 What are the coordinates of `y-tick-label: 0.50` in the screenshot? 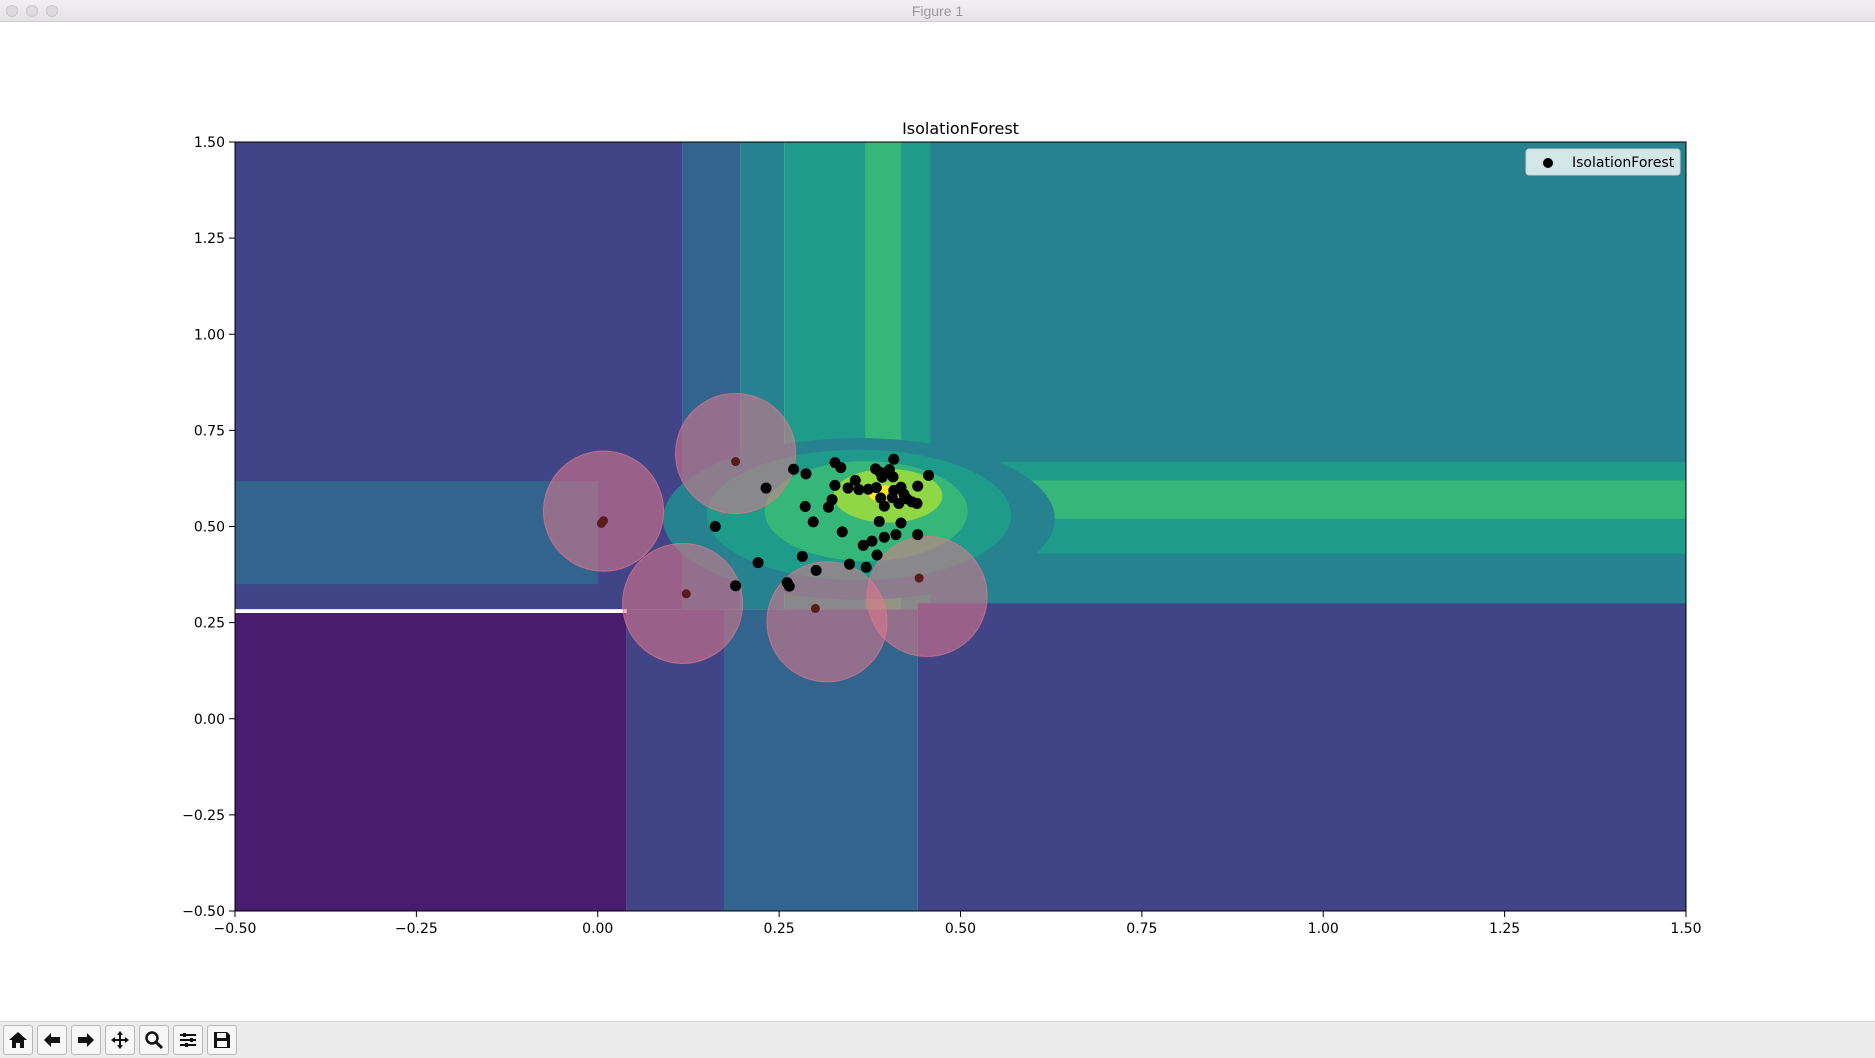 It's located at (209, 528).